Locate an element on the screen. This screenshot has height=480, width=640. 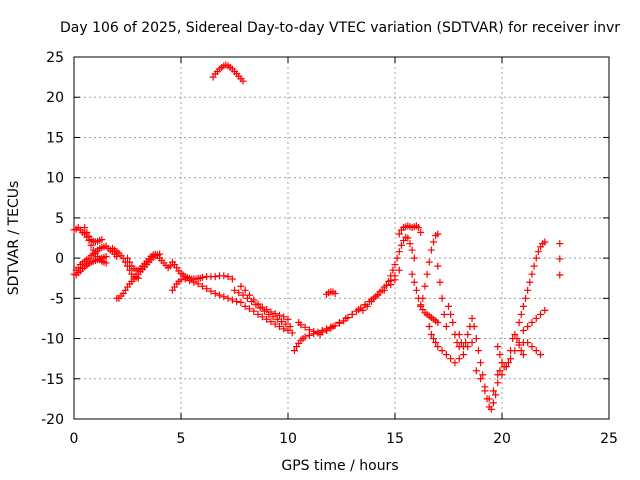
x-tick-label: 20 is located at coordinates (502, 439).